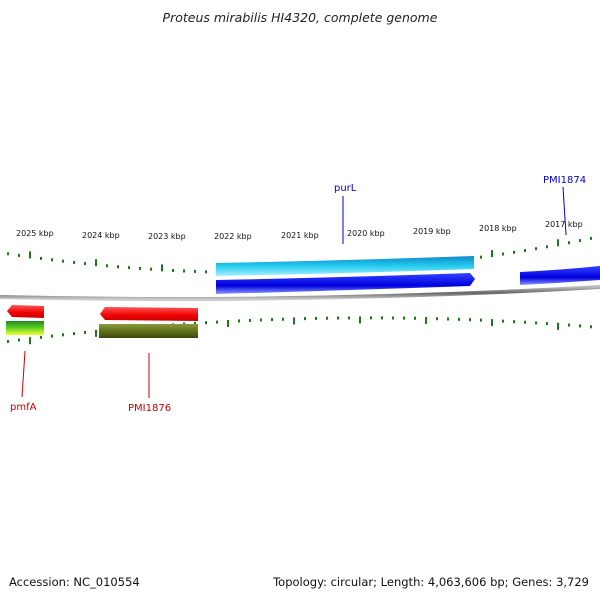  Describe the element at coordinates (366, 233) in the screenshot. I see `ruler-label: 2020 kbp` at that location.